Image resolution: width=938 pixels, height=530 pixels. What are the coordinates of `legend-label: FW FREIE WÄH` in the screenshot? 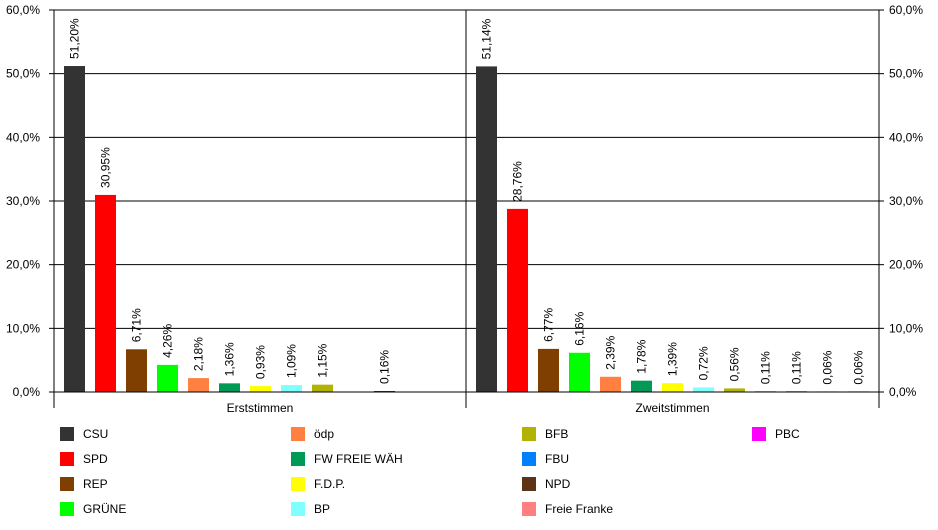 It's located at (358, 459).